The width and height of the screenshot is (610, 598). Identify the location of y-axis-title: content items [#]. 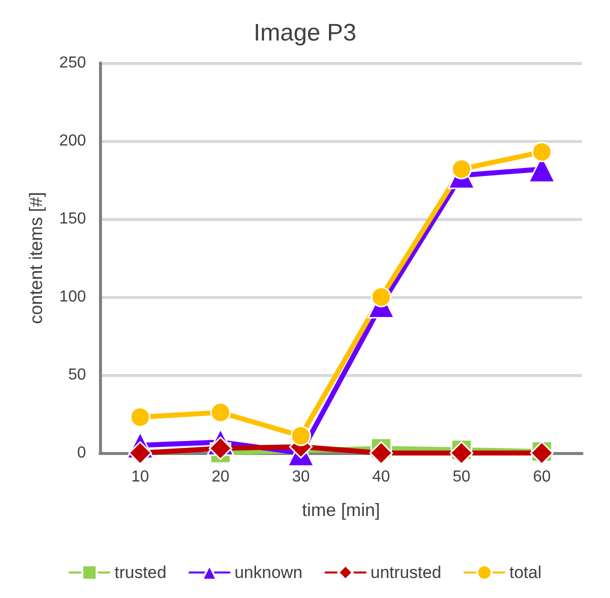
(36, 258).